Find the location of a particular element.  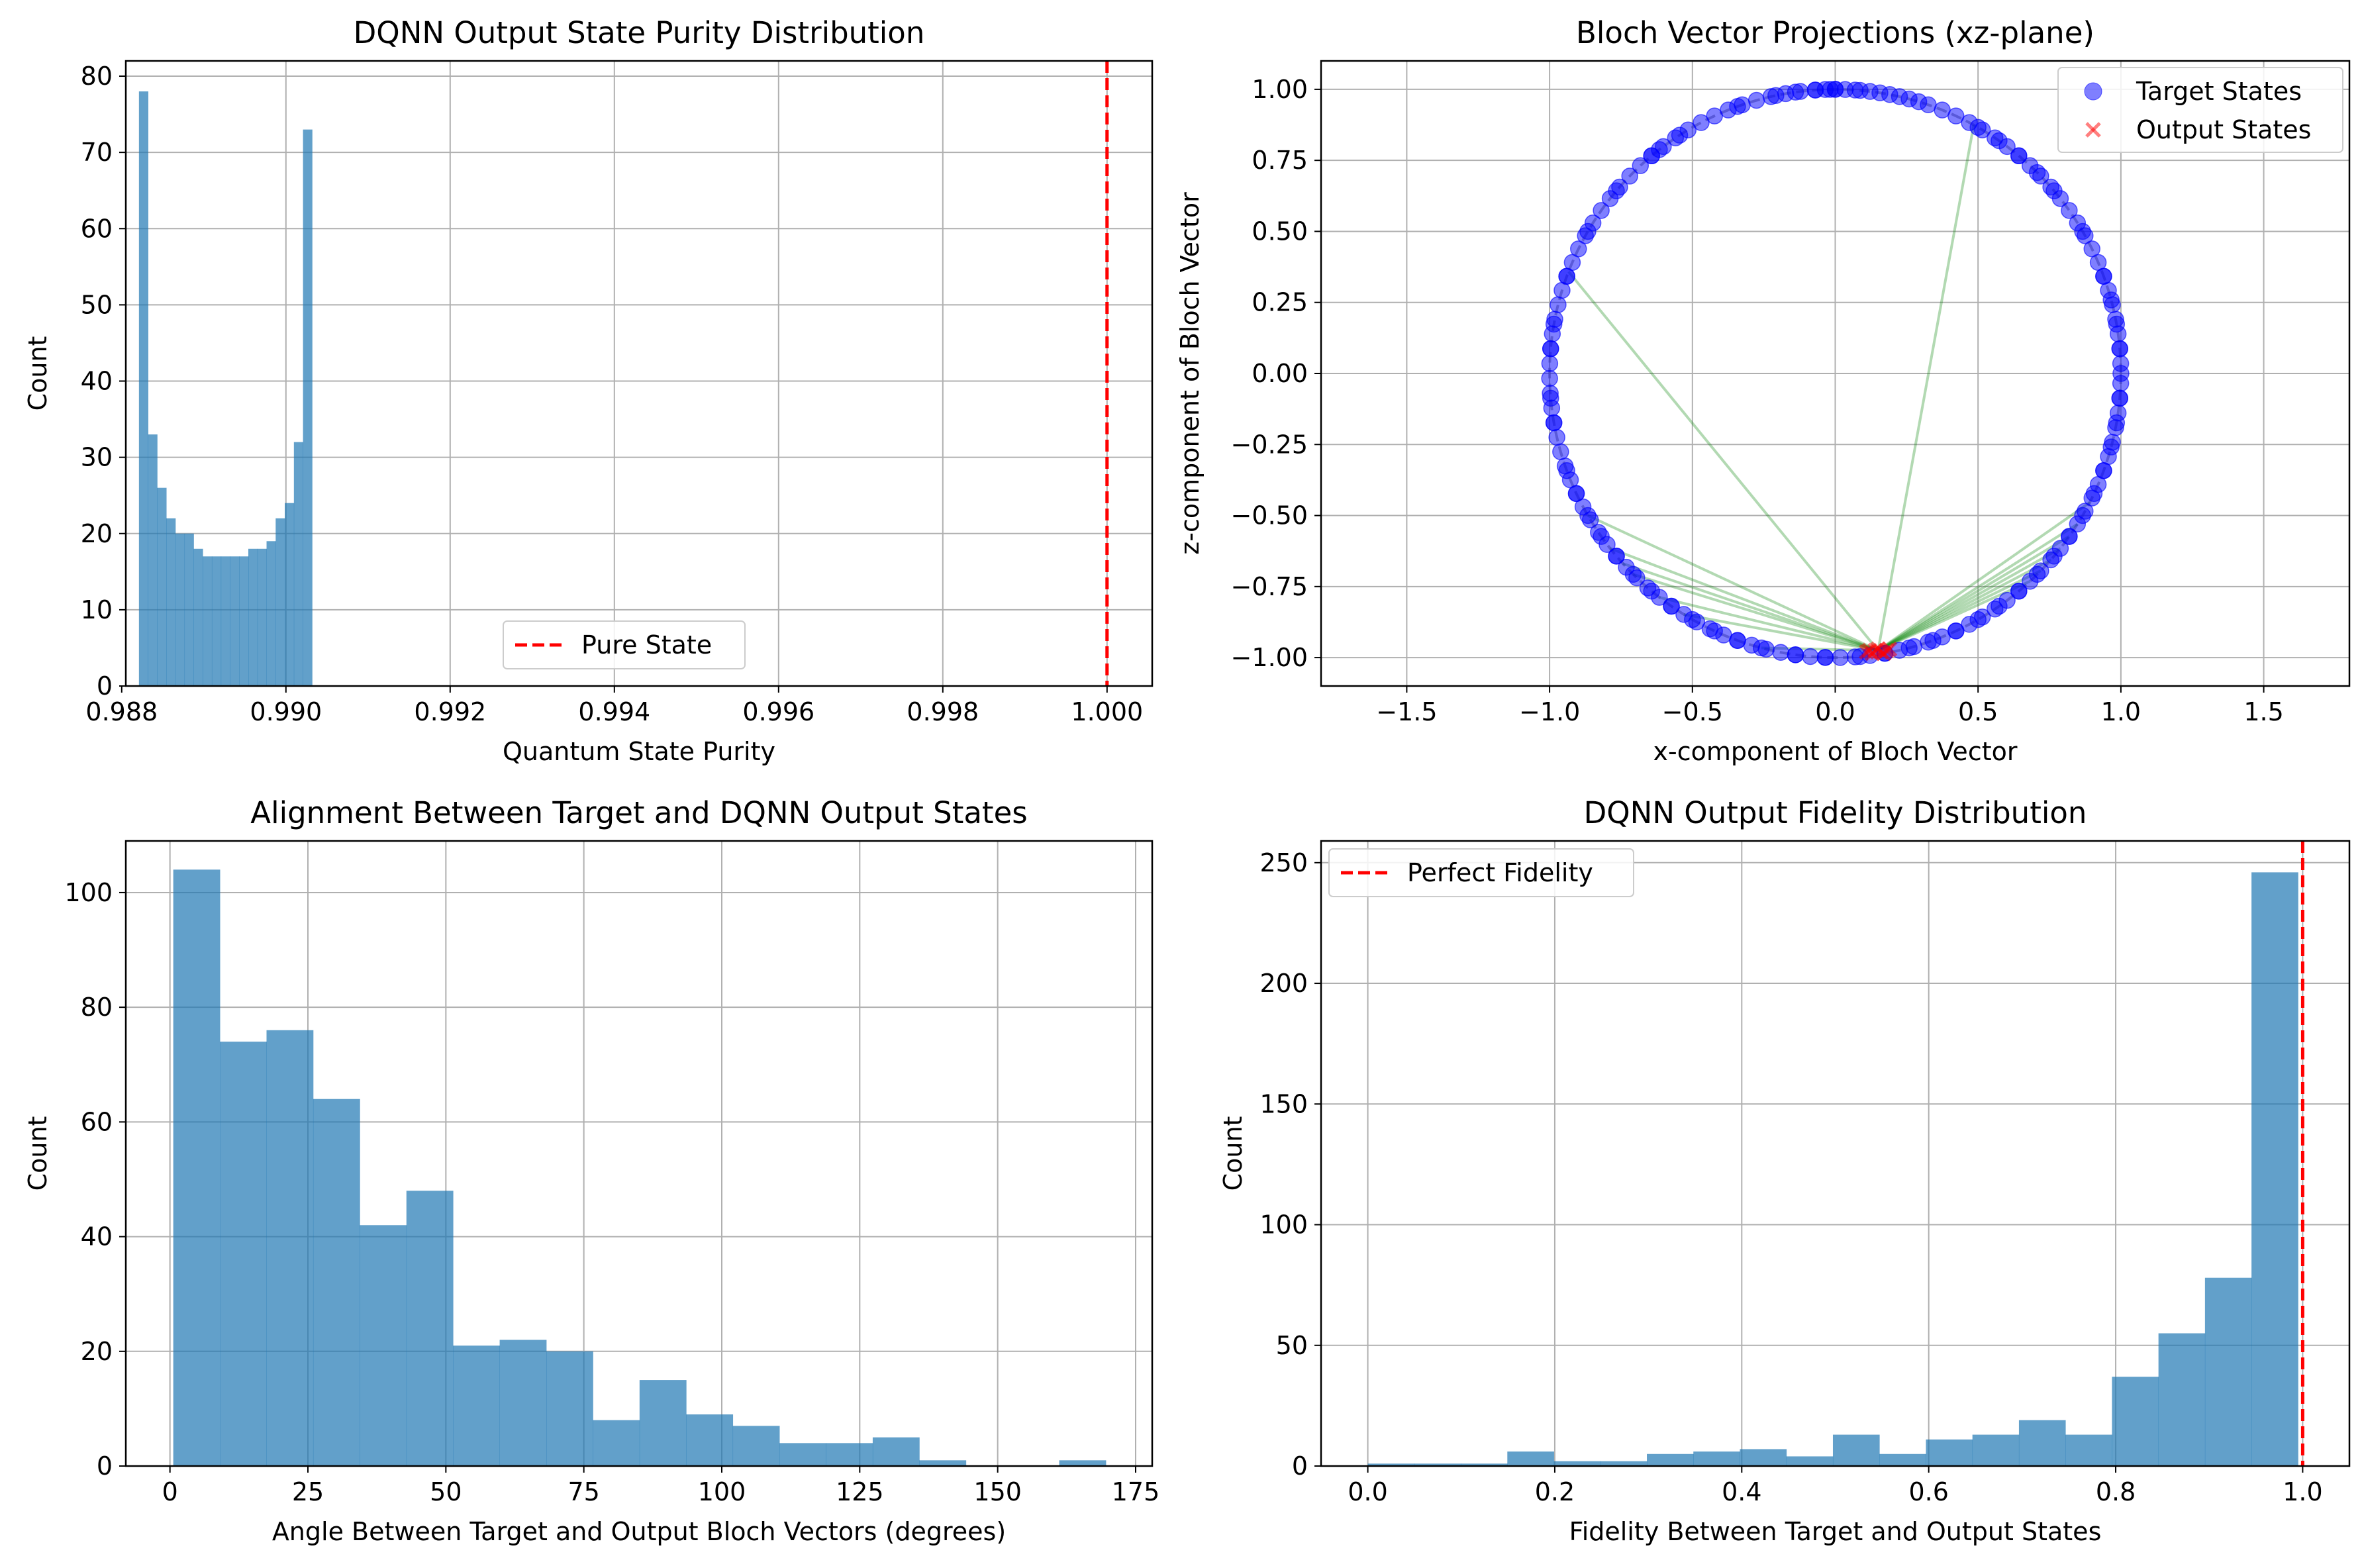

x-tick-label: 0.8 is located at coordinates (2116, 1491).